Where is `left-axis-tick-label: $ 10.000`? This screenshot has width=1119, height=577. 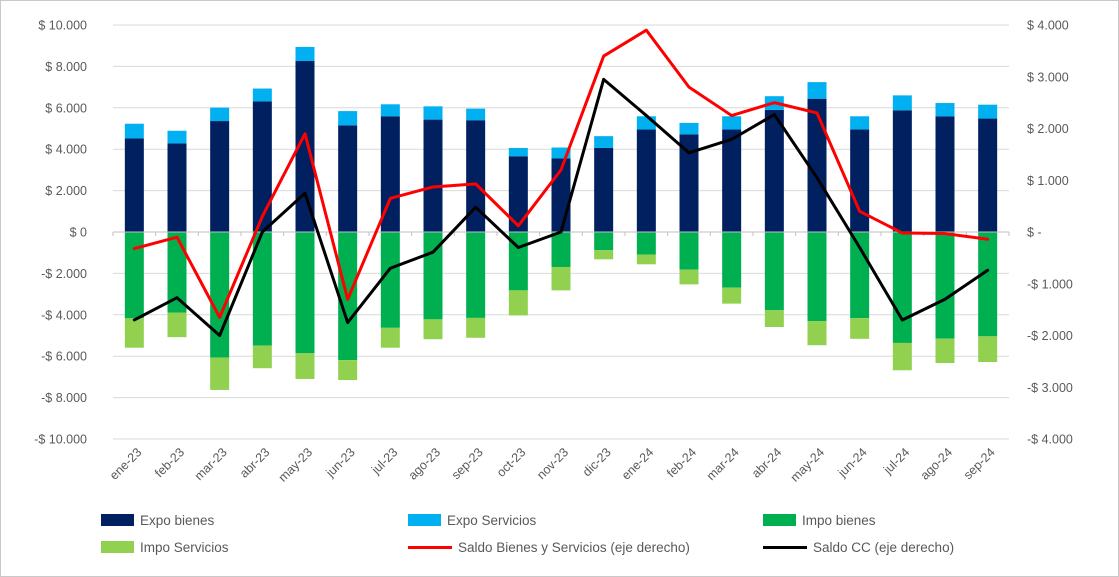
left-axis-tick-label: $ 10.000 is located at coordinates (62, 26).